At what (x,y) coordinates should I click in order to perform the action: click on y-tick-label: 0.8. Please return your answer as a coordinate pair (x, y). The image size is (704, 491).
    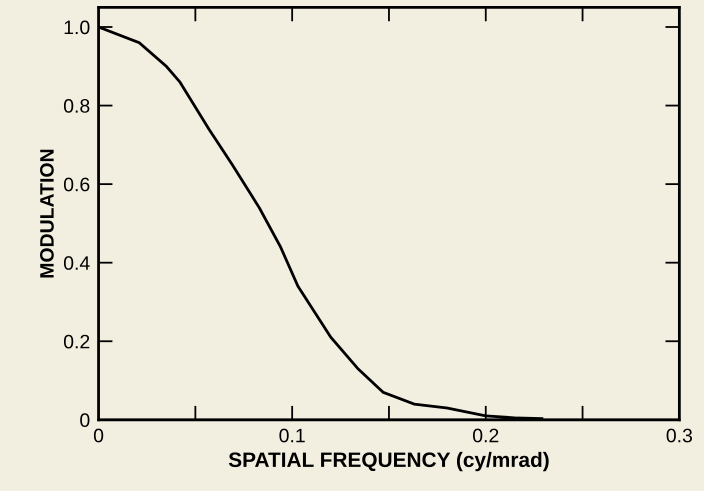
    Looking at the image, I should click on (77, 106).